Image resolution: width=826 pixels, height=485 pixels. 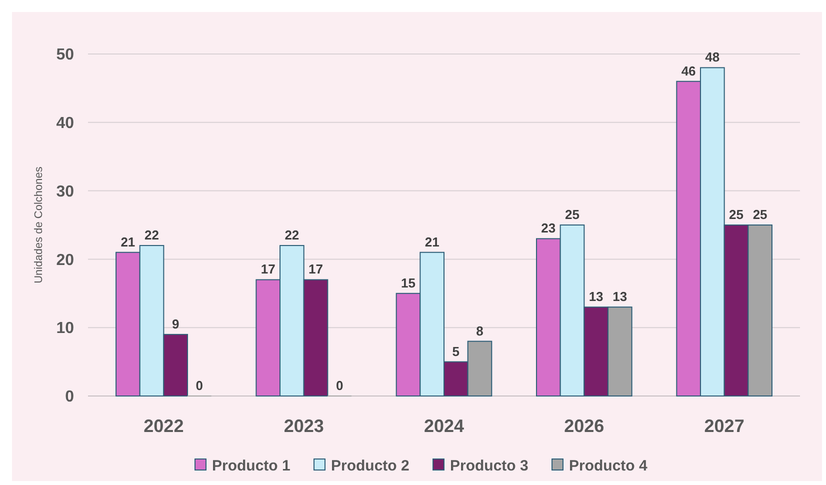 What do you see at coordinates (304, 426) in the screenshot?
I see `x-tick-label: 2023` at bounding box center [304, 426].